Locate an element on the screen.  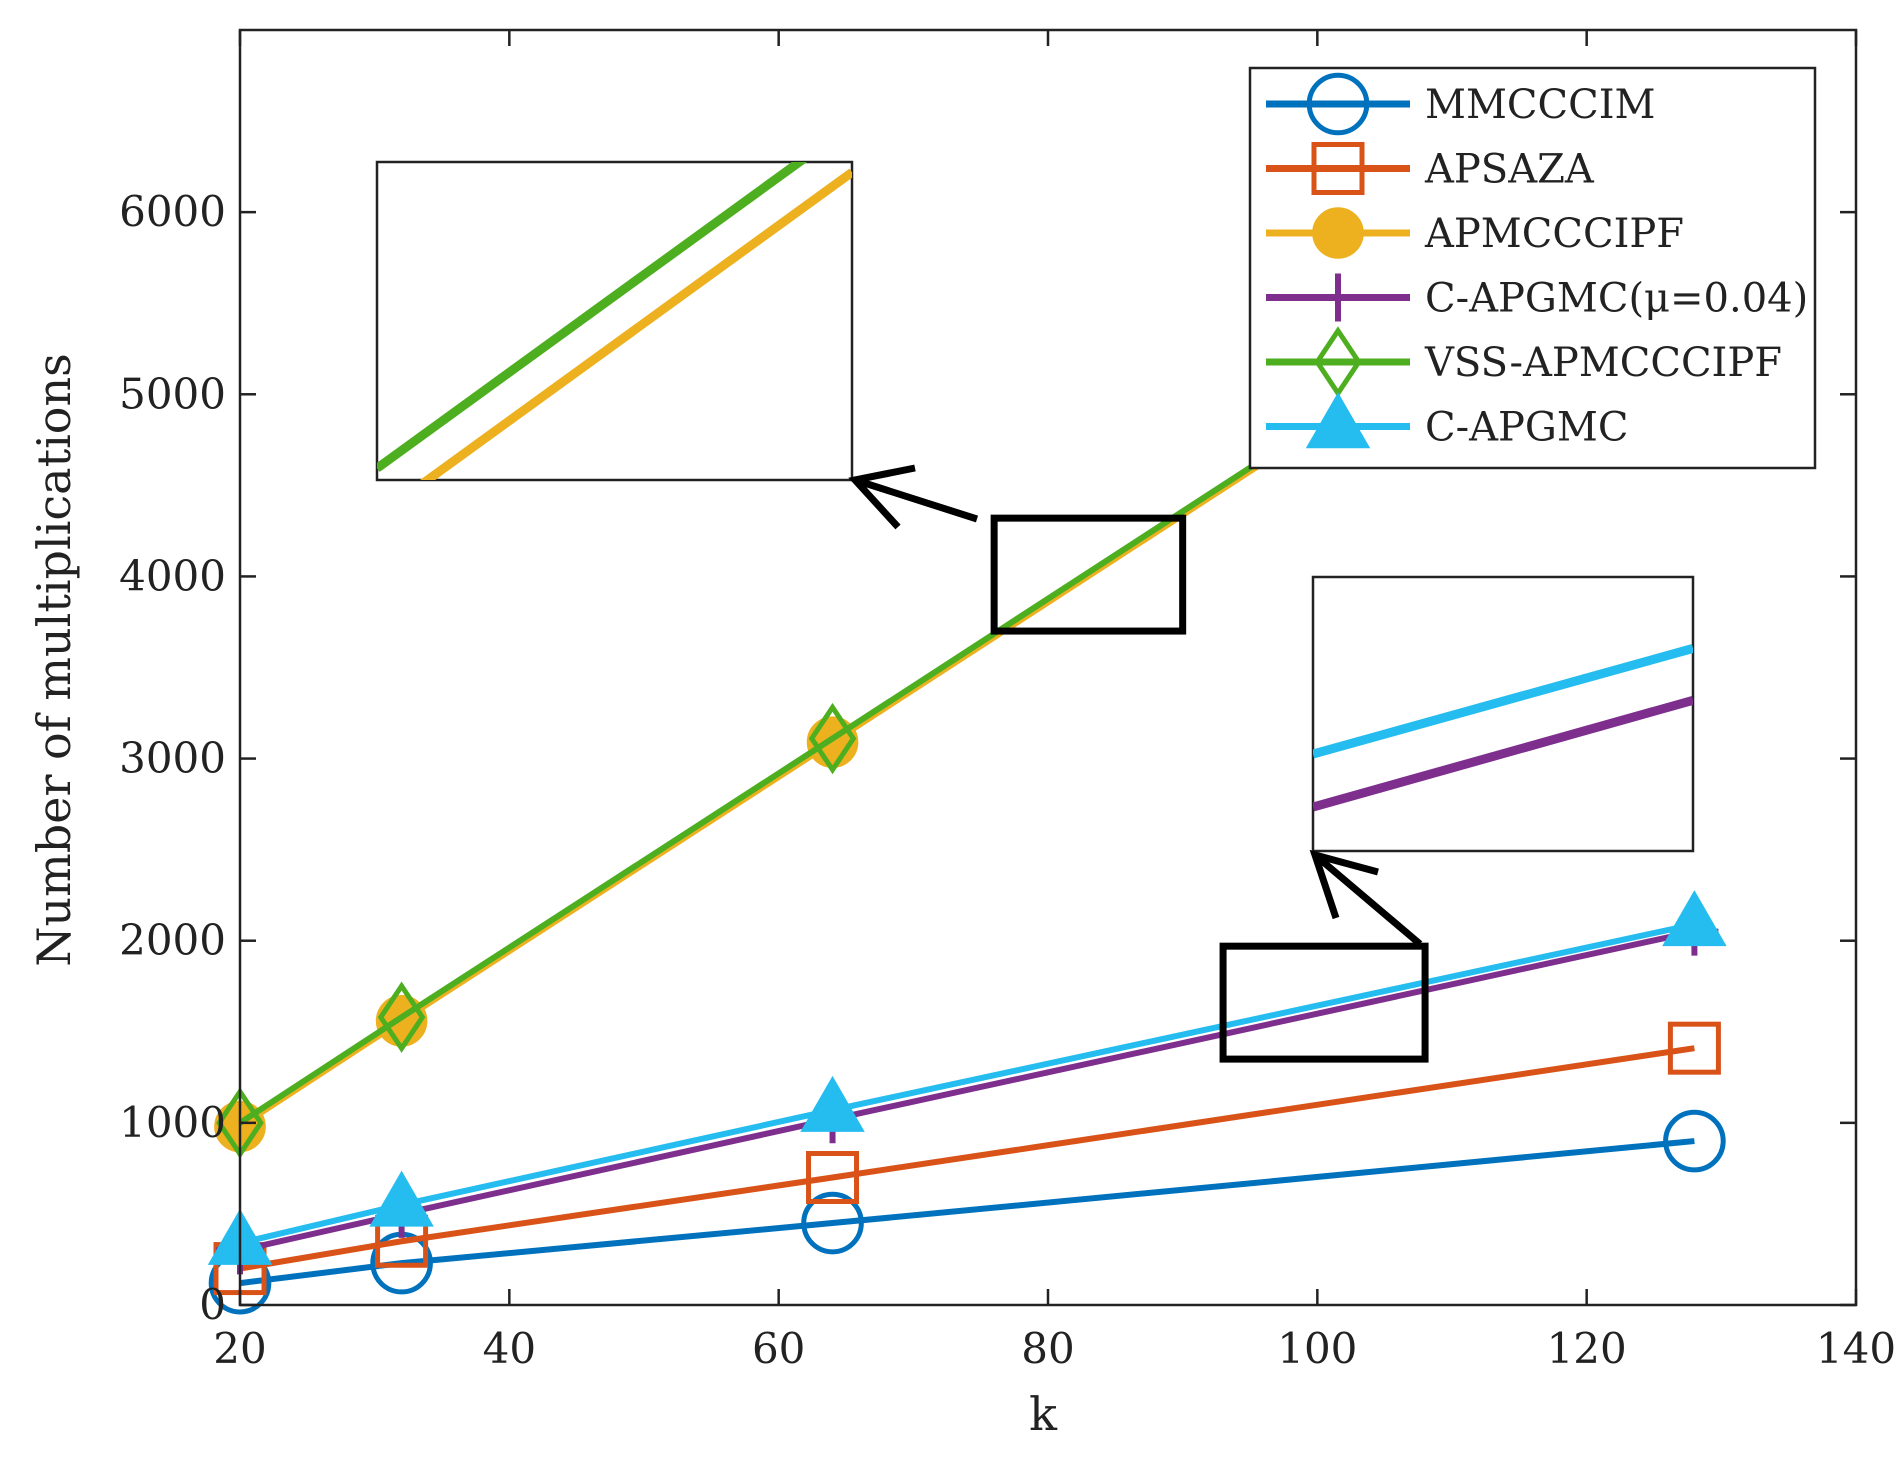
x-tick-label-2: 60 is located at coordinates (778, 1348).